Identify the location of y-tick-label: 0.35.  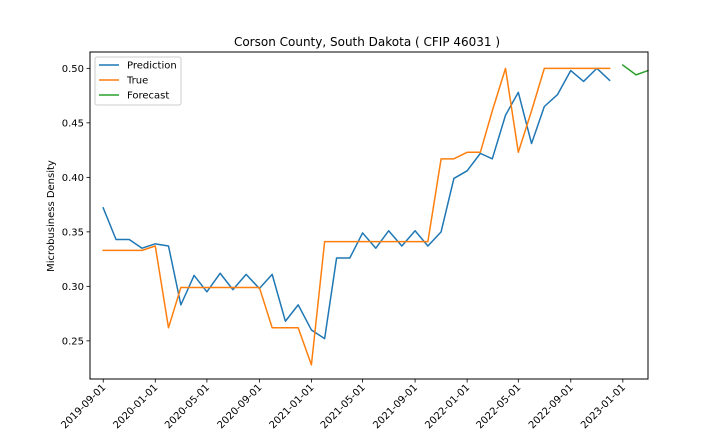
(73, 232).